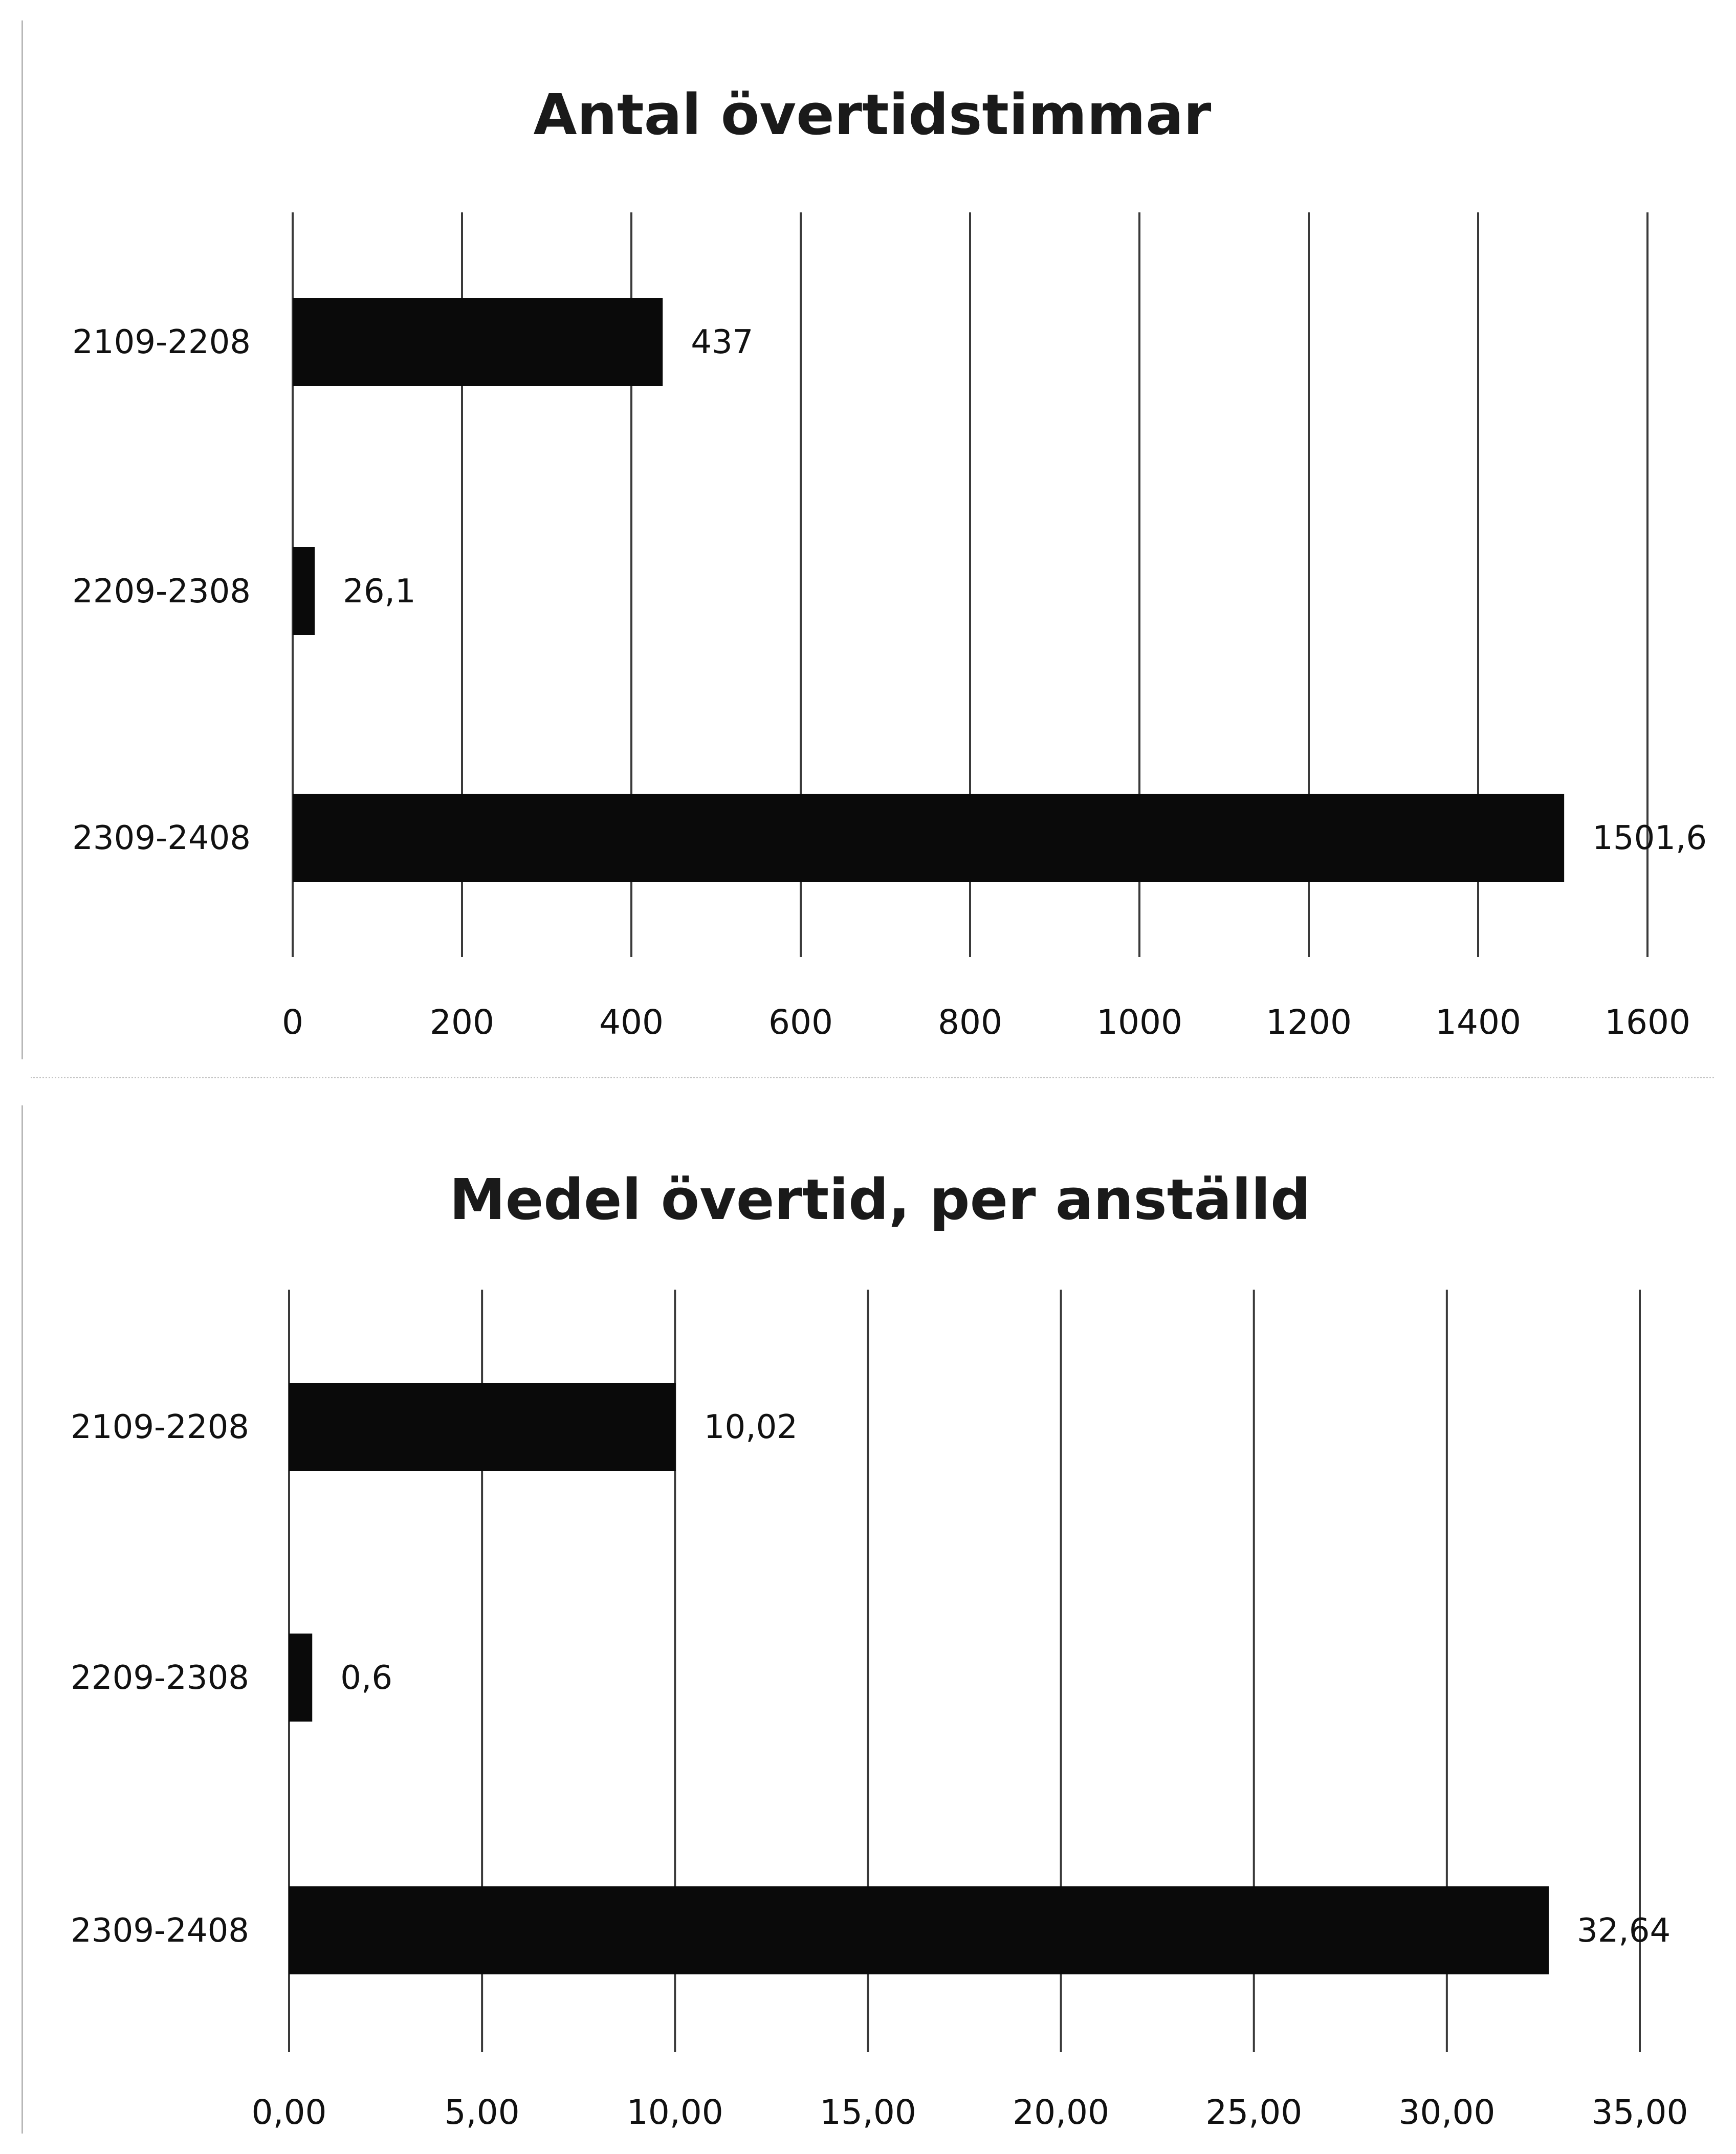  I want to click on x-tick-label: 10,00, so click(675, 2112).